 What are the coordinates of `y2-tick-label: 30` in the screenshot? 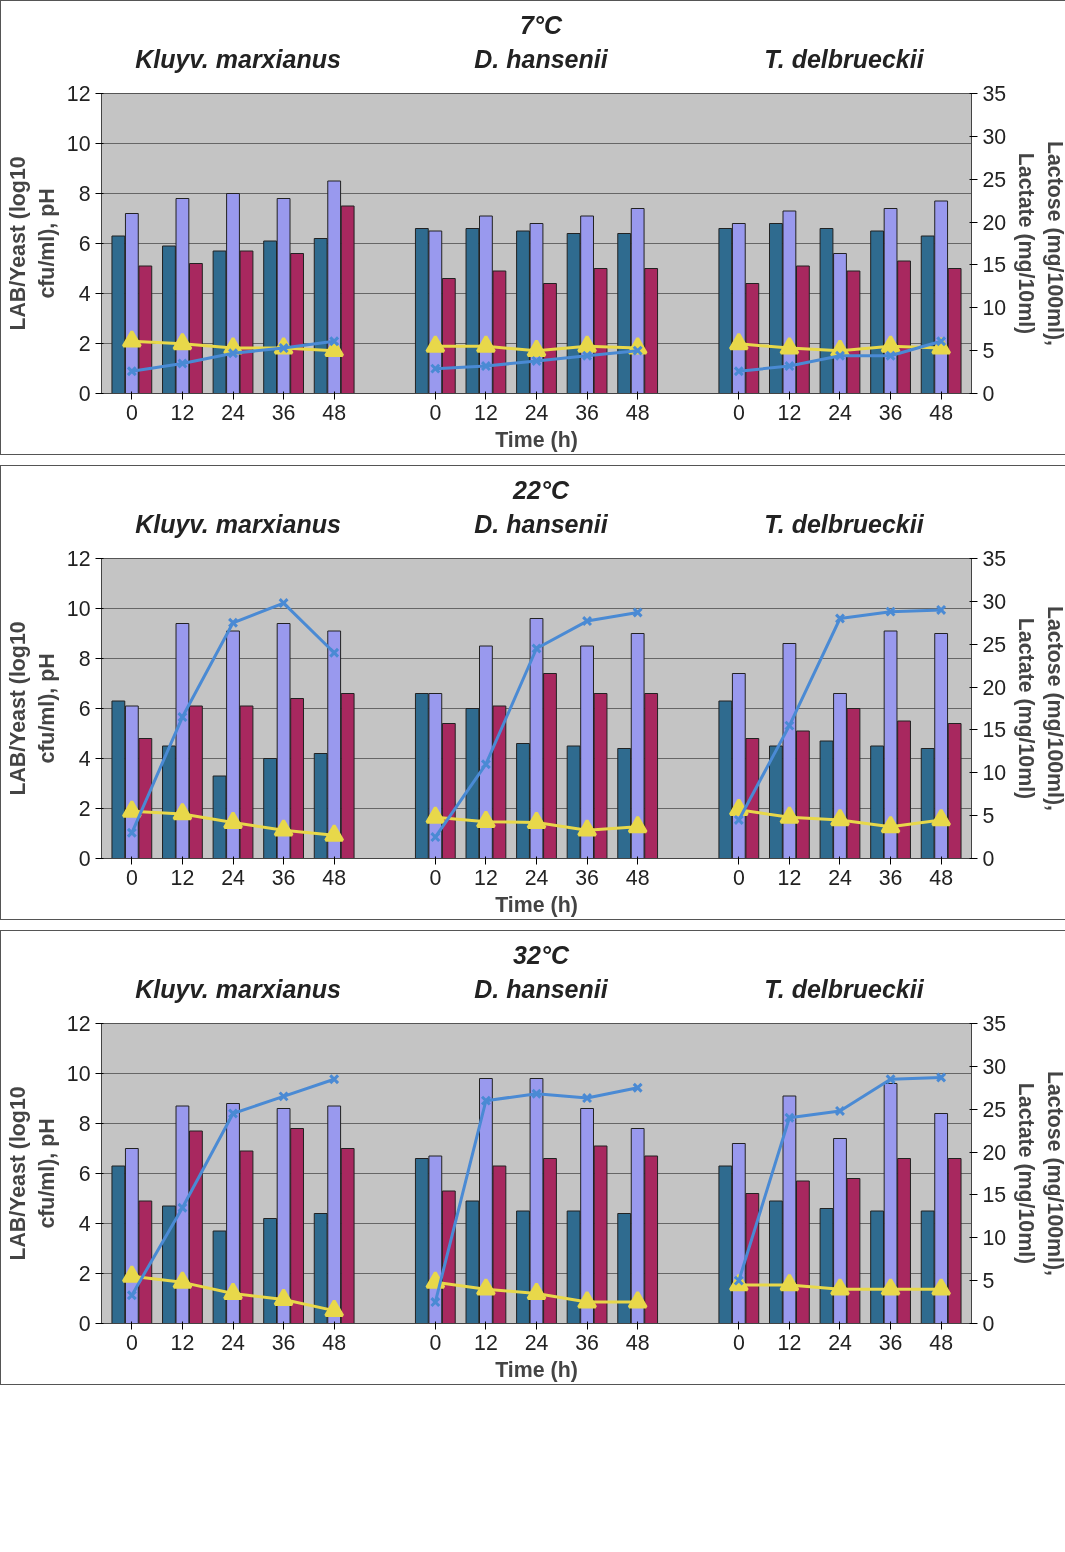 It's located at (994, 1066).